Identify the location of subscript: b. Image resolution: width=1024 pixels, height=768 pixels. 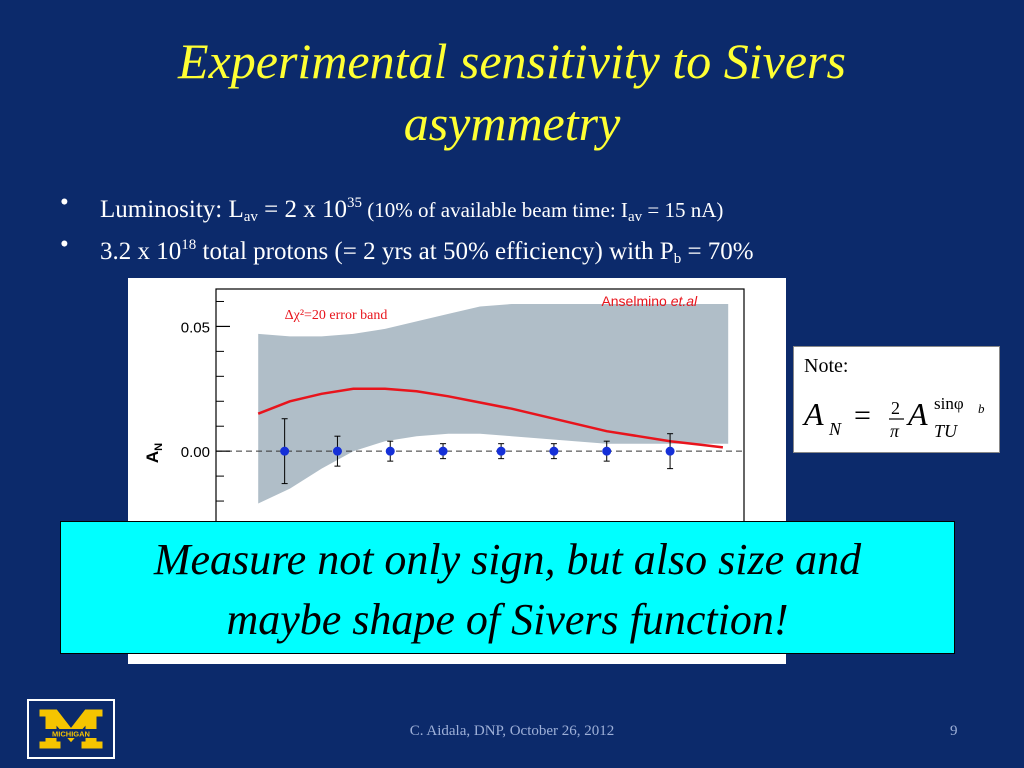
(677, 259).